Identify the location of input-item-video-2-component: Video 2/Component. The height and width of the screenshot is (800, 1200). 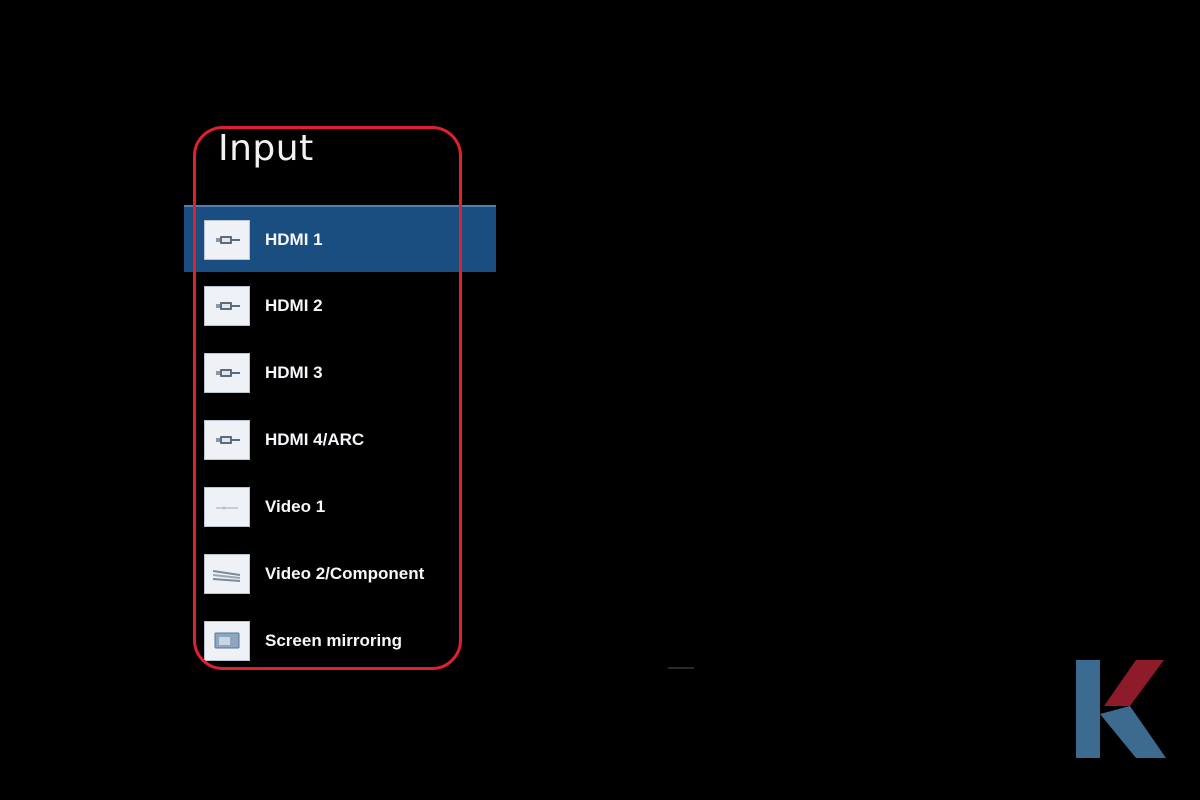
(340, 573).